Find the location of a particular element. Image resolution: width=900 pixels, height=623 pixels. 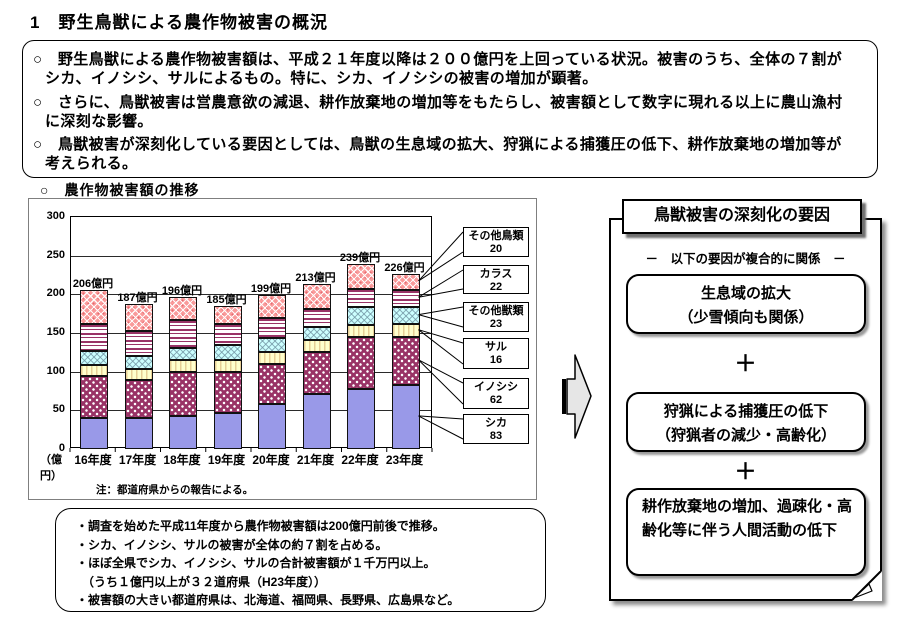

factor-box-habitat-expansion: 生息域の拡大 （少雪傾向も関係） is located at coordinates (746, 304).